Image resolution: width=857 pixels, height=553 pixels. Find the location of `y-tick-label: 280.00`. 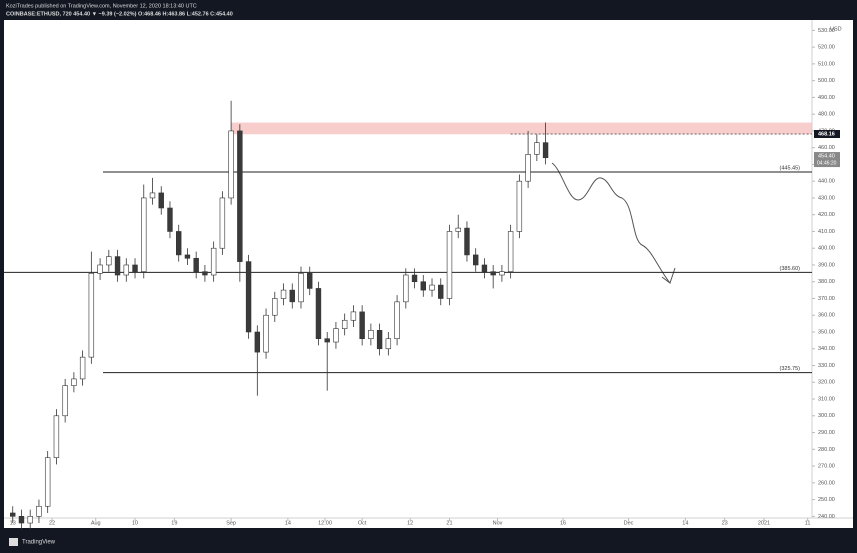

y-tick-label: 280.00 is located at coordinates (826, 450).